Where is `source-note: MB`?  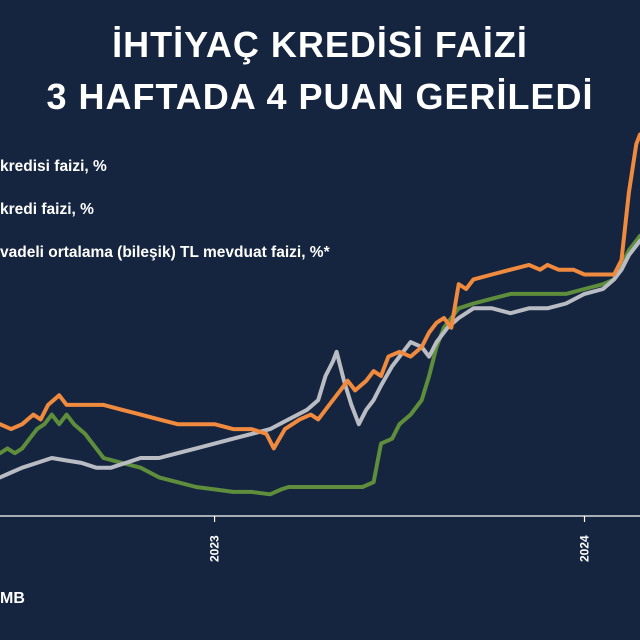 source-note: MB is located at coordinates (12, 598).